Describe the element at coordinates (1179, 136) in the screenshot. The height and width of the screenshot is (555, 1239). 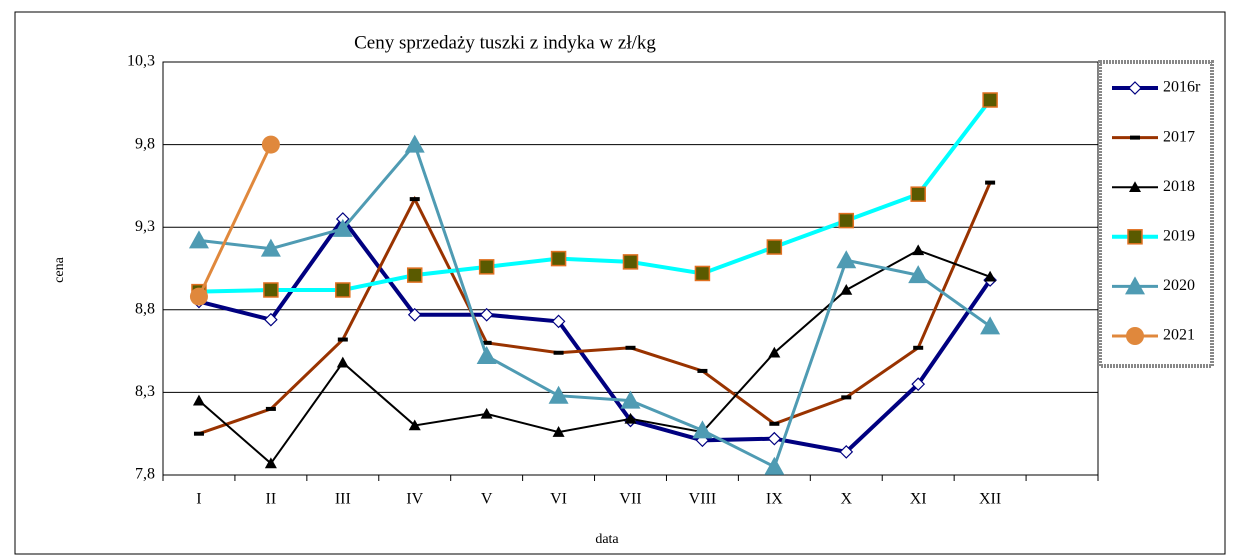
I see `legend-label: 2017` at that location.